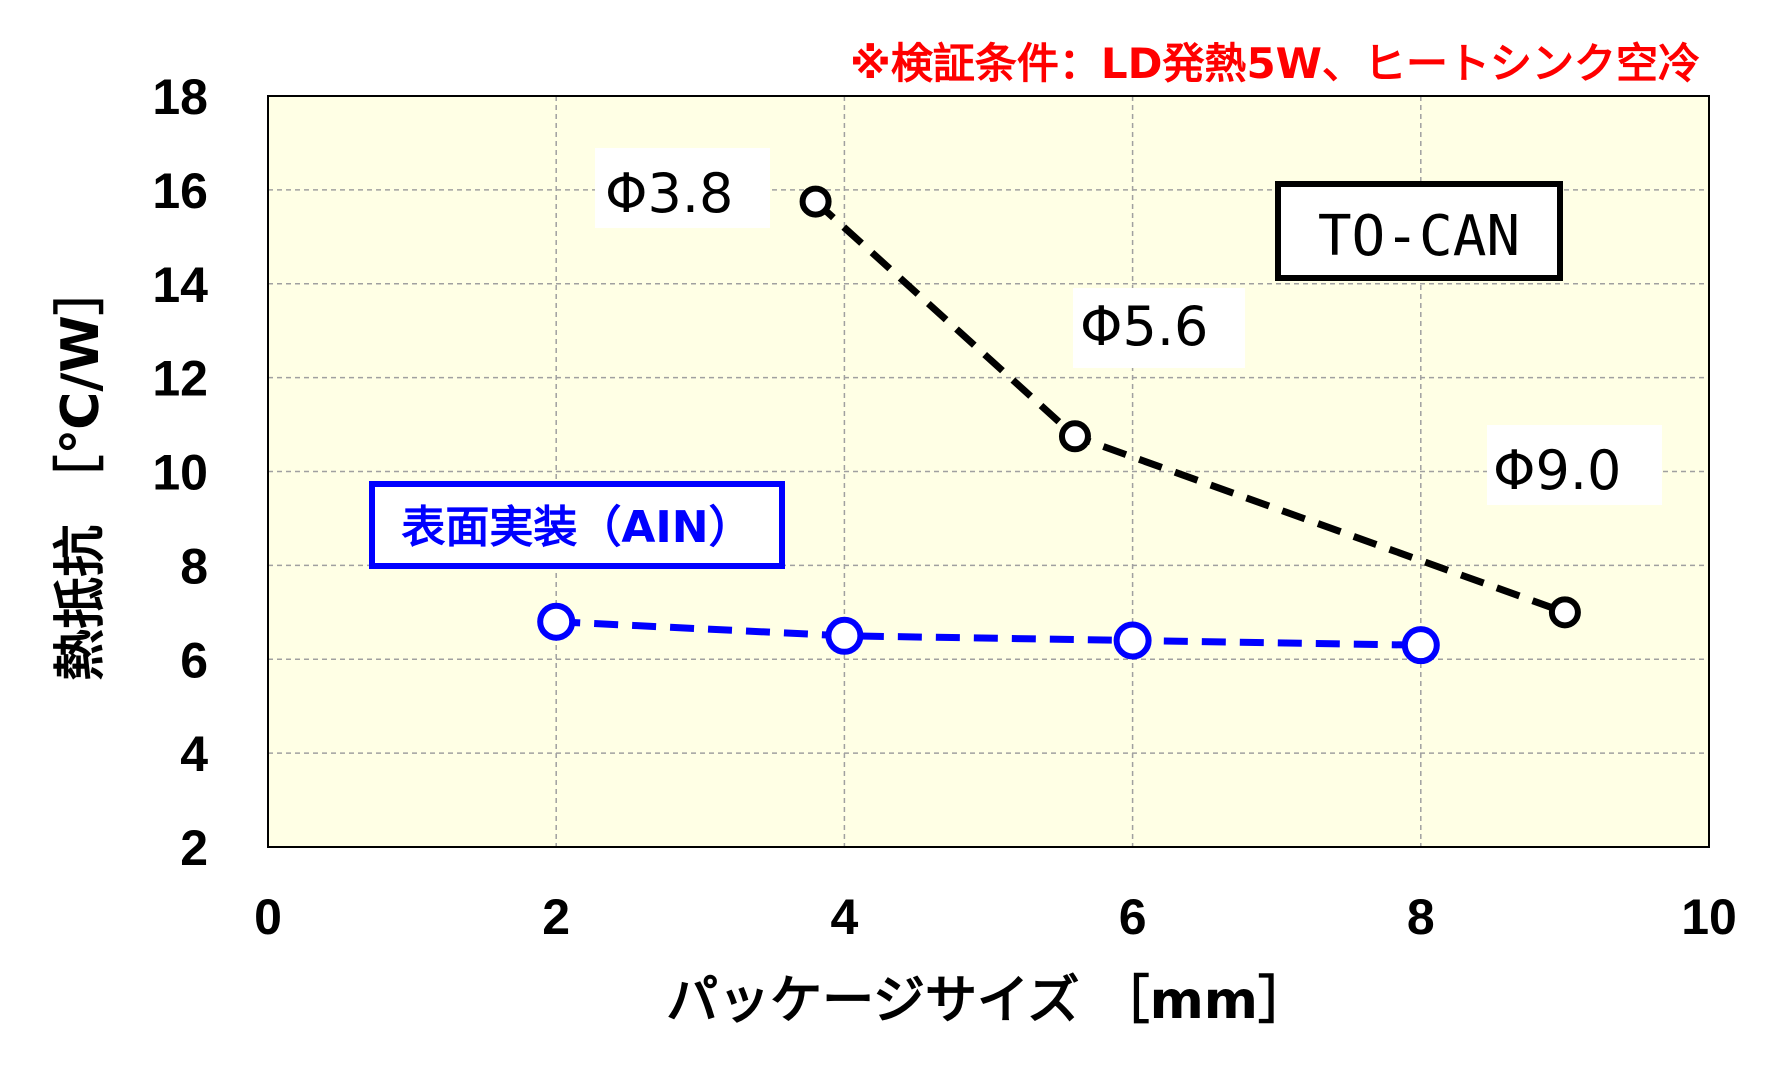  What do you see at coordinates (1709, 917) in the screenshot?
I see `x-tick-label: 10` at bounding box center [1709, 917].